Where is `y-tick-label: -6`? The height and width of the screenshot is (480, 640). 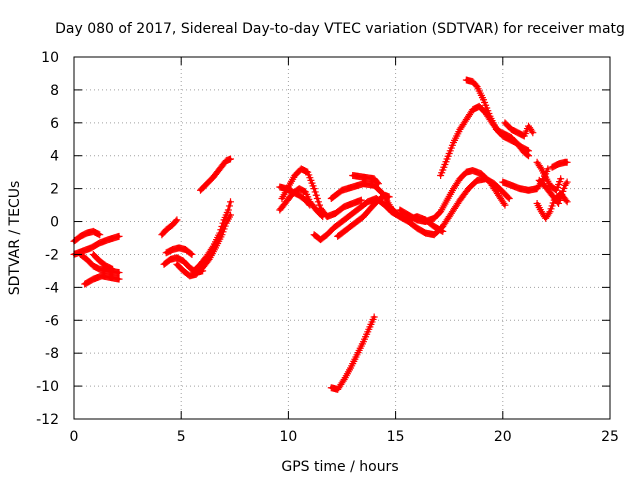
y-tick-label: -6 is located at coordinates (52, 321).